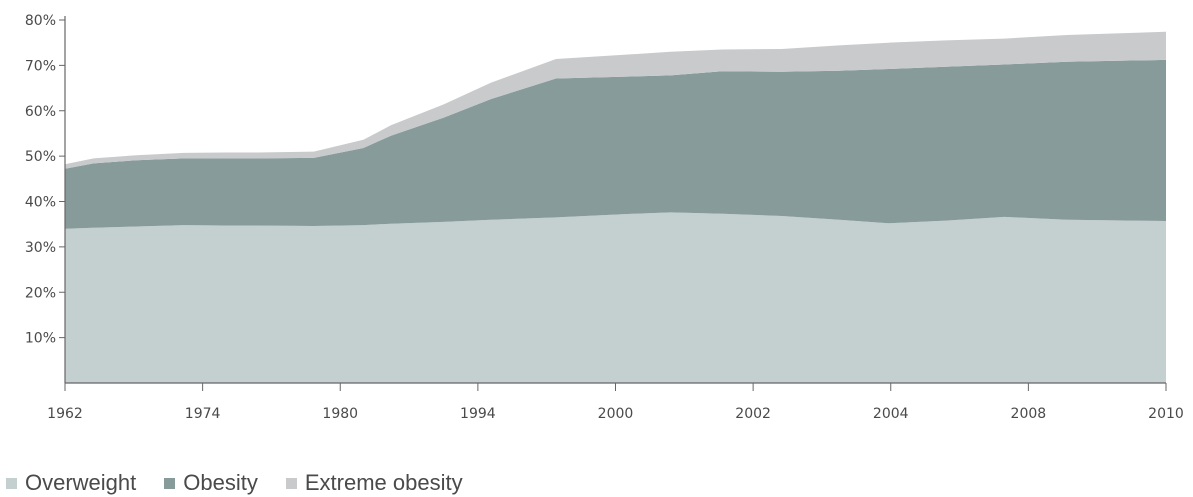 This screenshot has width=1193, height=497. I want to click on y-tick-label: 80%, so click(40, 21).